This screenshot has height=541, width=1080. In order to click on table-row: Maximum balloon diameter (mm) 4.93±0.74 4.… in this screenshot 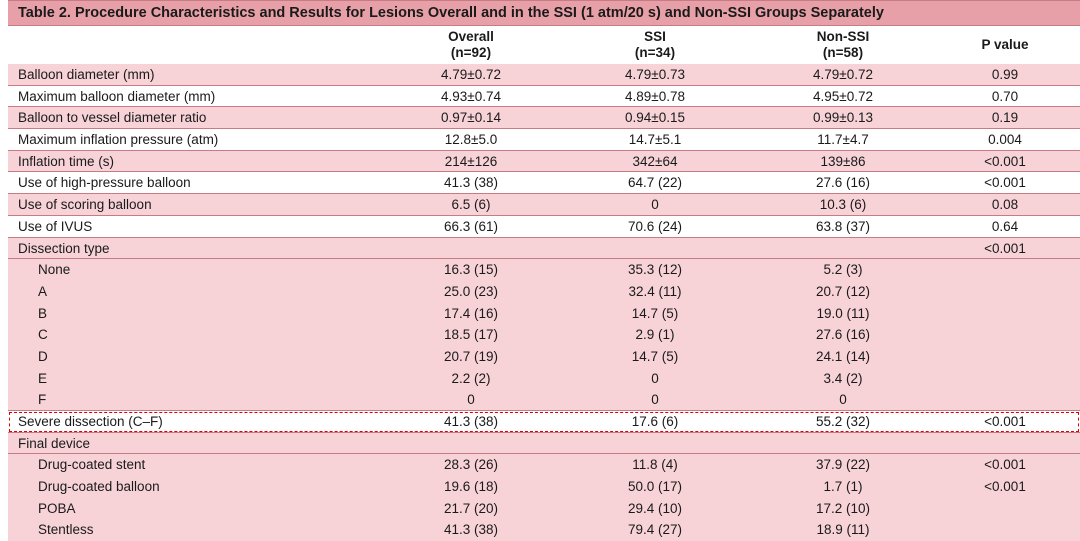, I will do `click(544, 96)`.